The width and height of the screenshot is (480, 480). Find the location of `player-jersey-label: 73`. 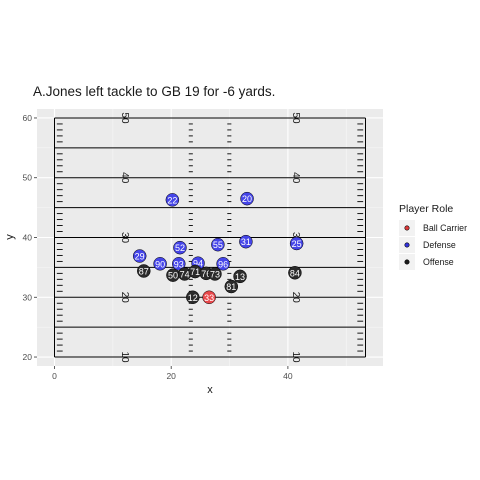

player-jersey-label: 73 is located at coordinates (215, 274).